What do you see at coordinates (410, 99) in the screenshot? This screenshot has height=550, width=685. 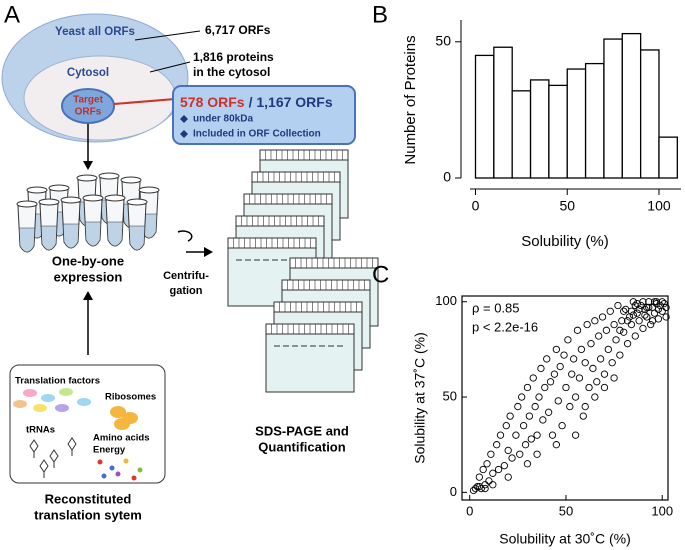 I see `y-axis-label: Number of Proteins` at bounding box center [410, 99].